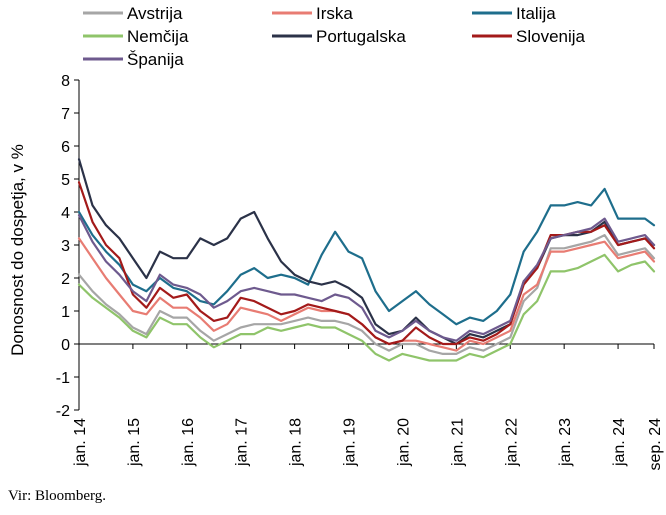  What do you see at coordinates (63, 411) in the screenshot?
I see `y-tick-label: -2` at bounding box center [63, 411].